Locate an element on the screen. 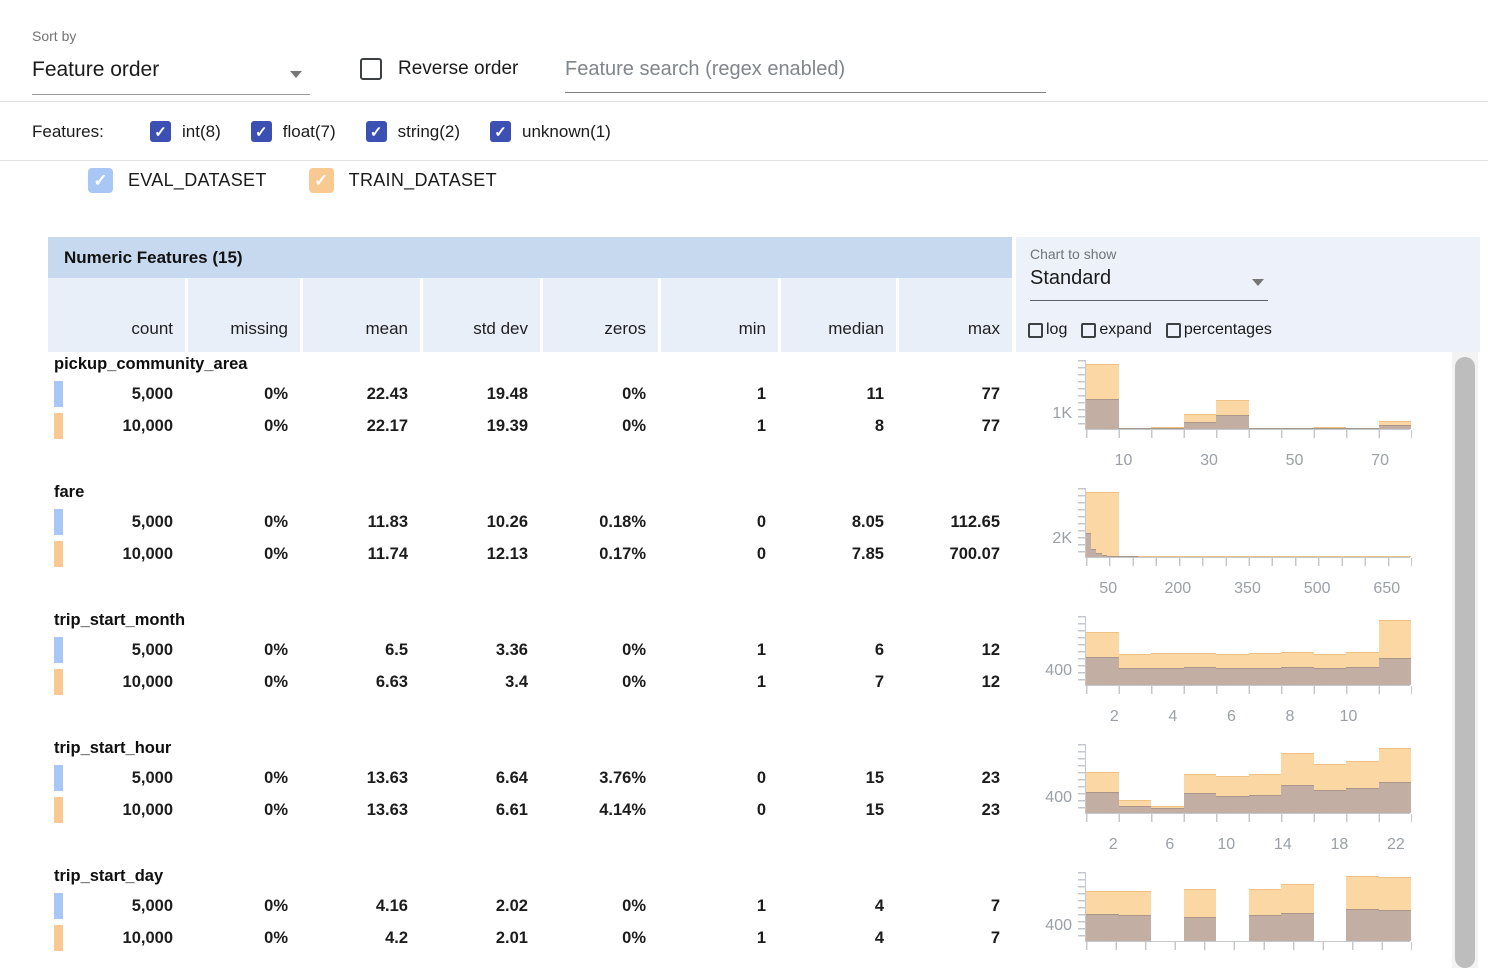 The width and height of the screenshot is (1488, 968). reverse-order-label: Reverse order is located at coordinates (458, 68).